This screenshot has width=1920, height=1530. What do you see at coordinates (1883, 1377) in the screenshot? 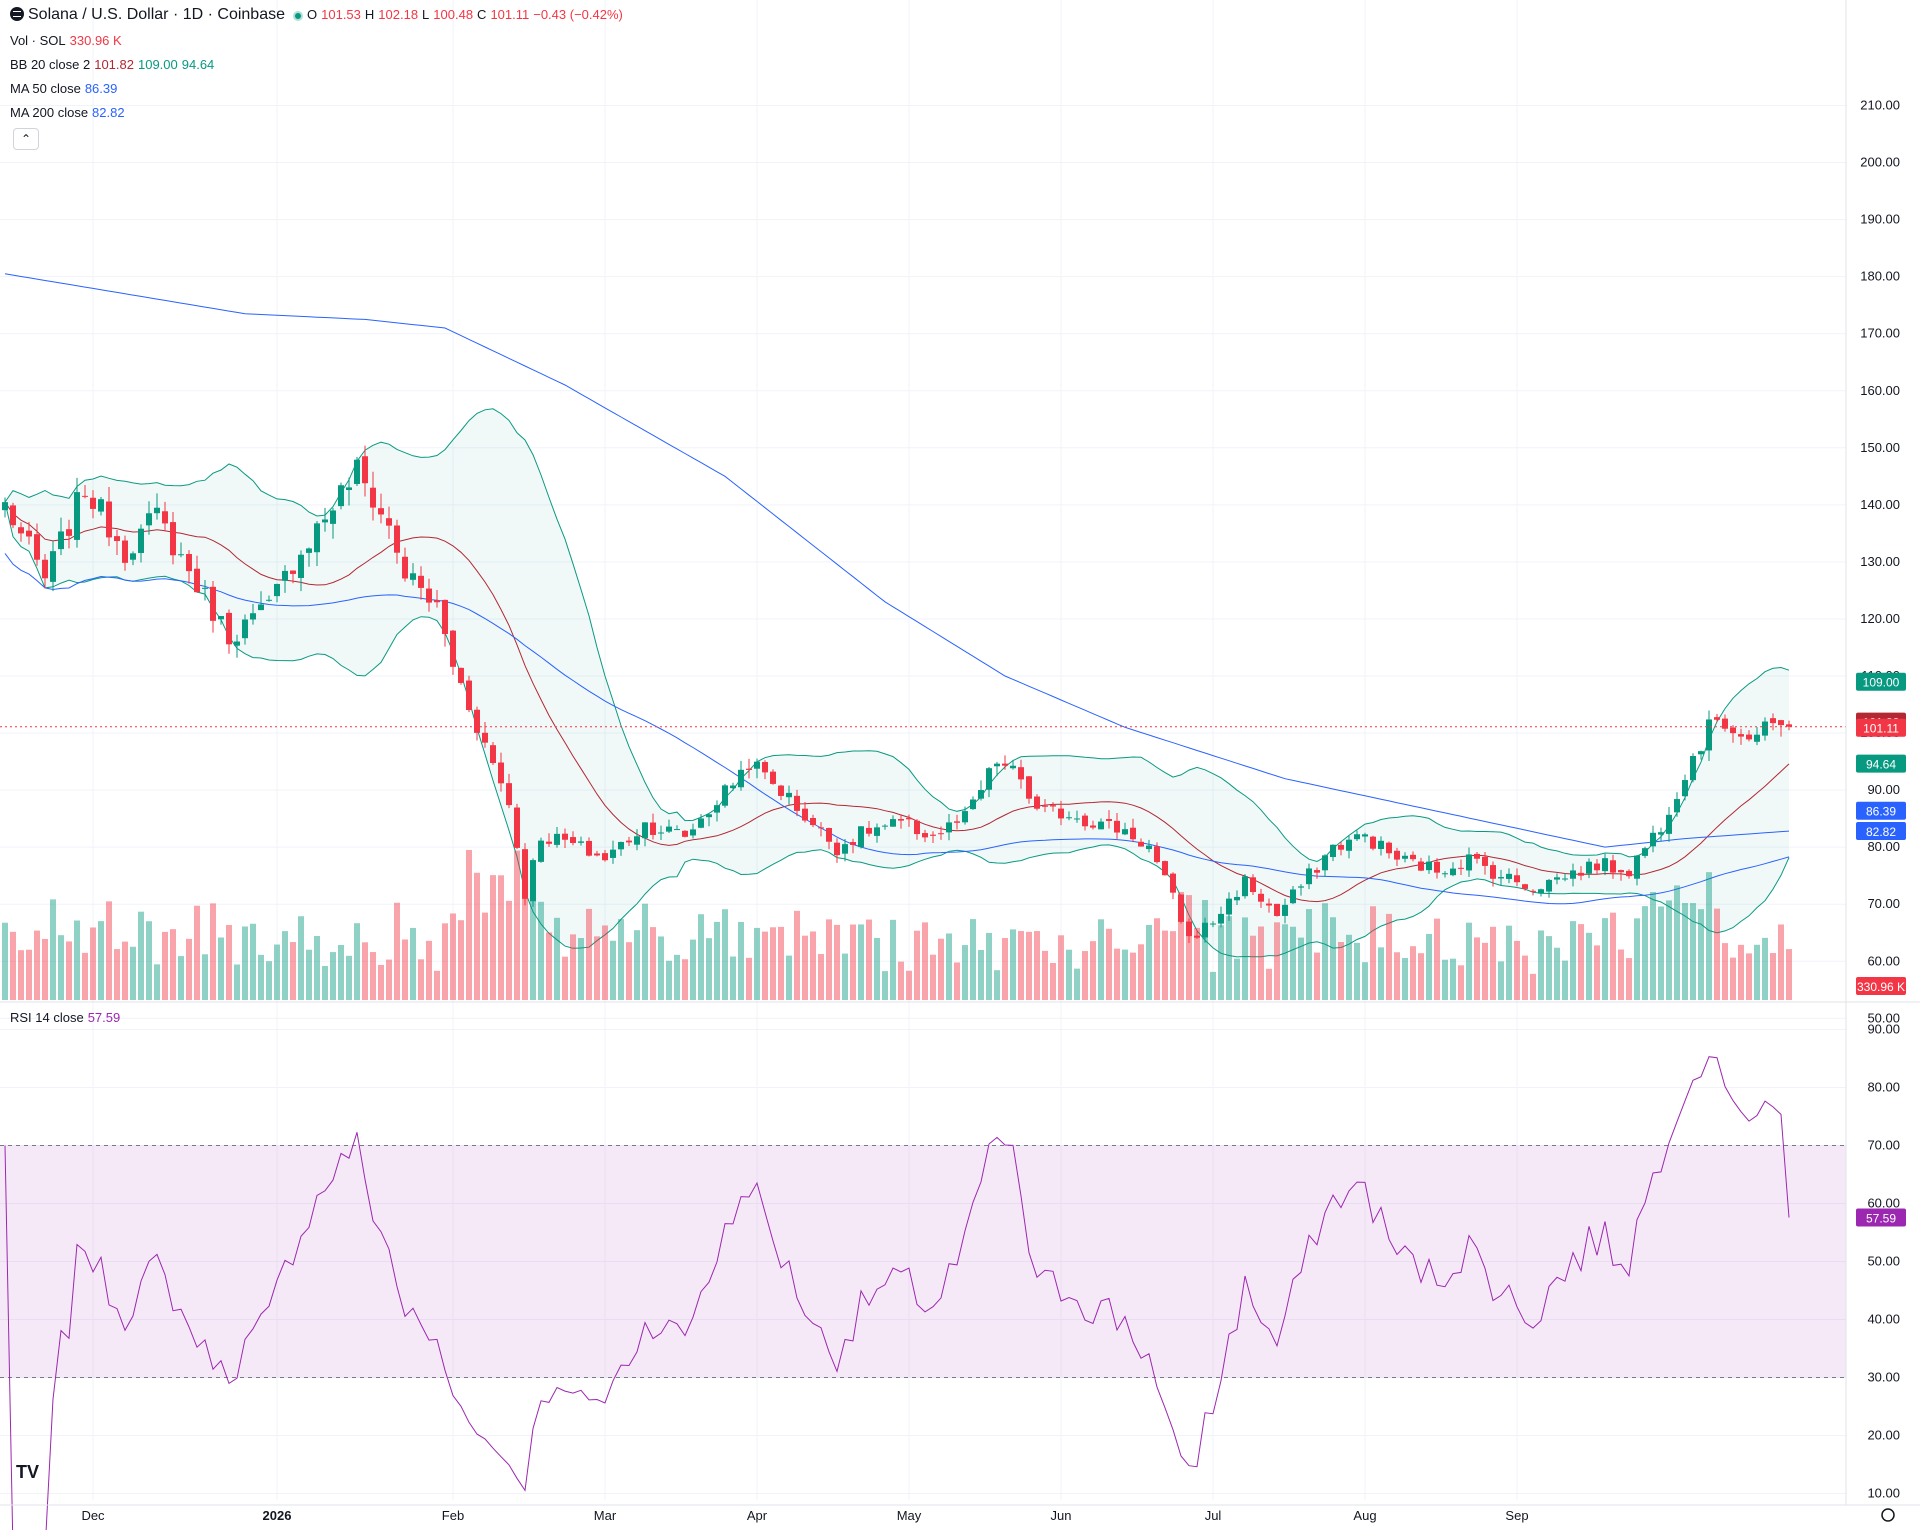
I see `rsi-axis-label: 30.00` at bounding box center [1883, 1377].